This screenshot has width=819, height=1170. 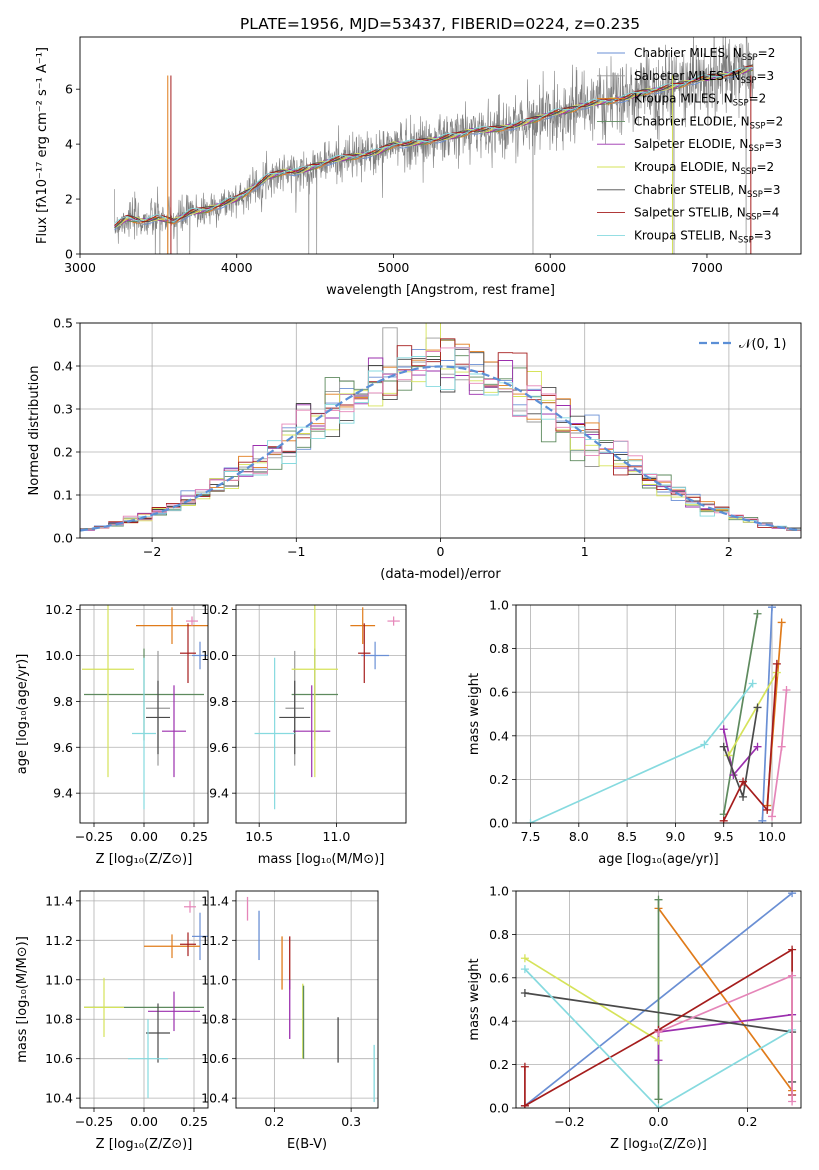 I want to click on y-tick-label: 6, so click(x=69, y=89).